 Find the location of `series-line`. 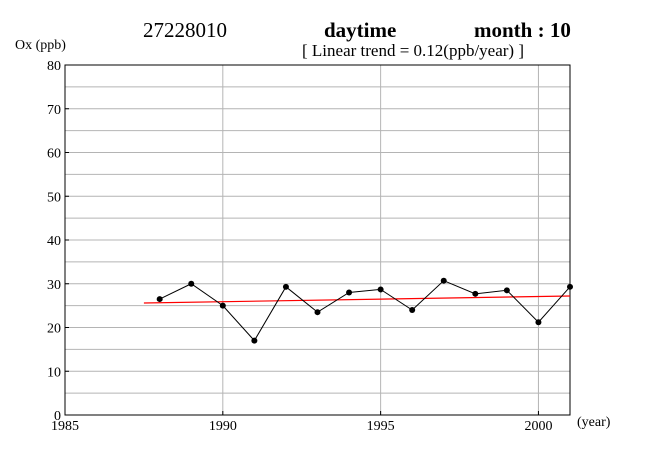

series-line is located at coordinates (365, 311).